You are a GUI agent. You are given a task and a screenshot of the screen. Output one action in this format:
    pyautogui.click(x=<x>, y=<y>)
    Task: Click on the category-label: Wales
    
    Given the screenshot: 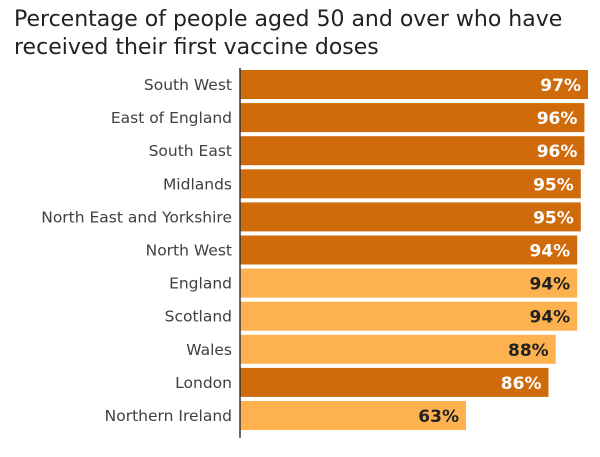 What is the action you would take?
    pyautogui.click(x=209, y=350)
    